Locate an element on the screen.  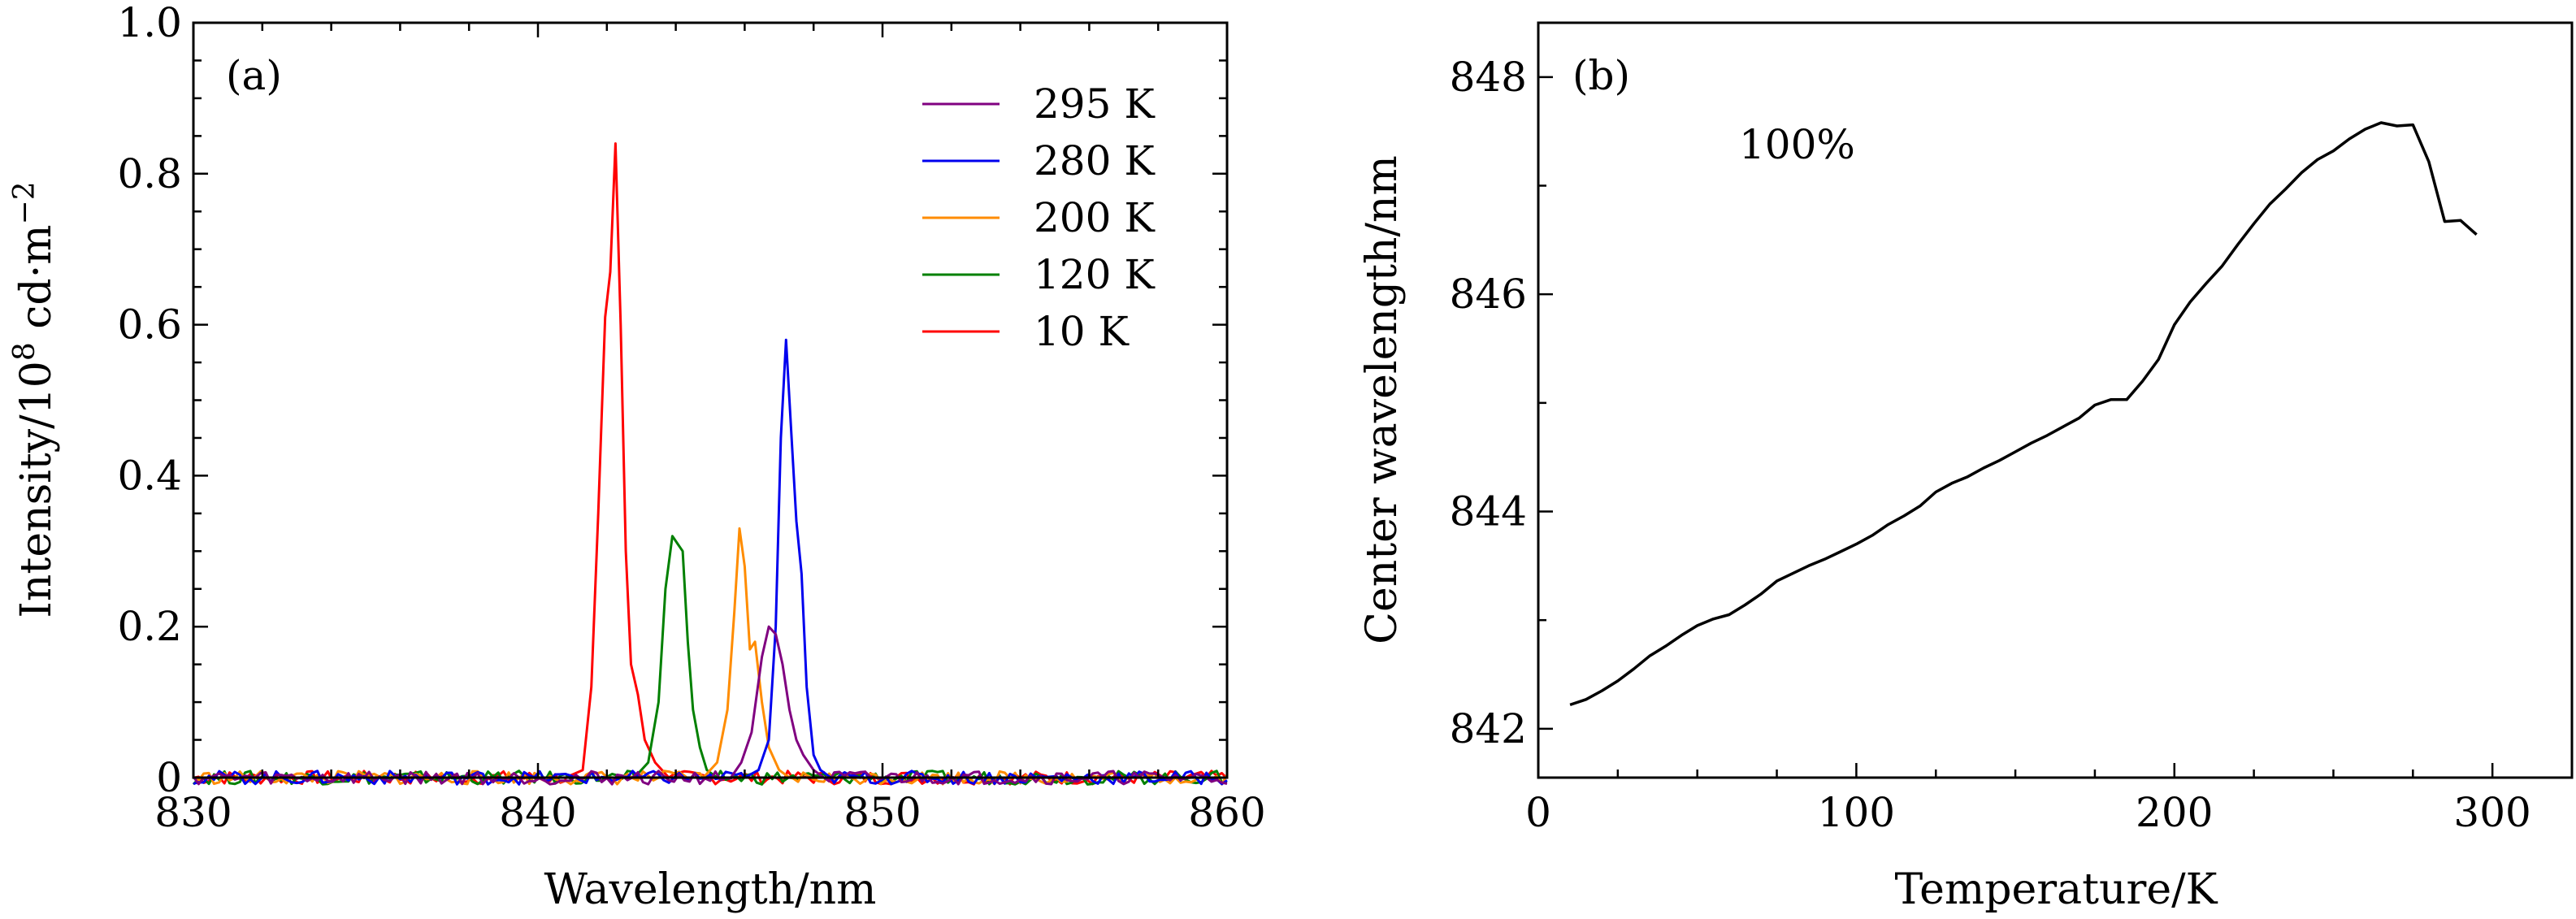
y-tick-label: 846 is located at coordinates (1488, 294).